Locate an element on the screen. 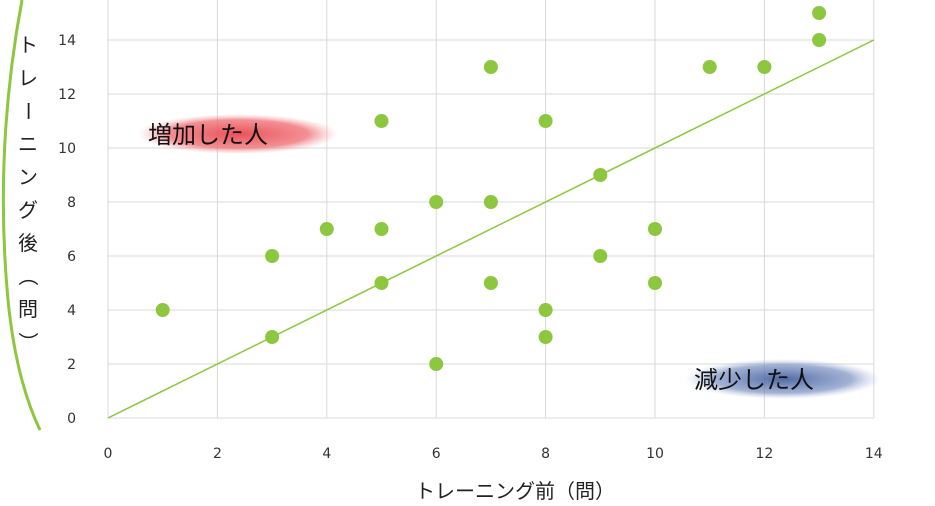 This screenshot has height=506, width=935. decrease-annotation: 減少した人 is located at coordinates (783, 379).